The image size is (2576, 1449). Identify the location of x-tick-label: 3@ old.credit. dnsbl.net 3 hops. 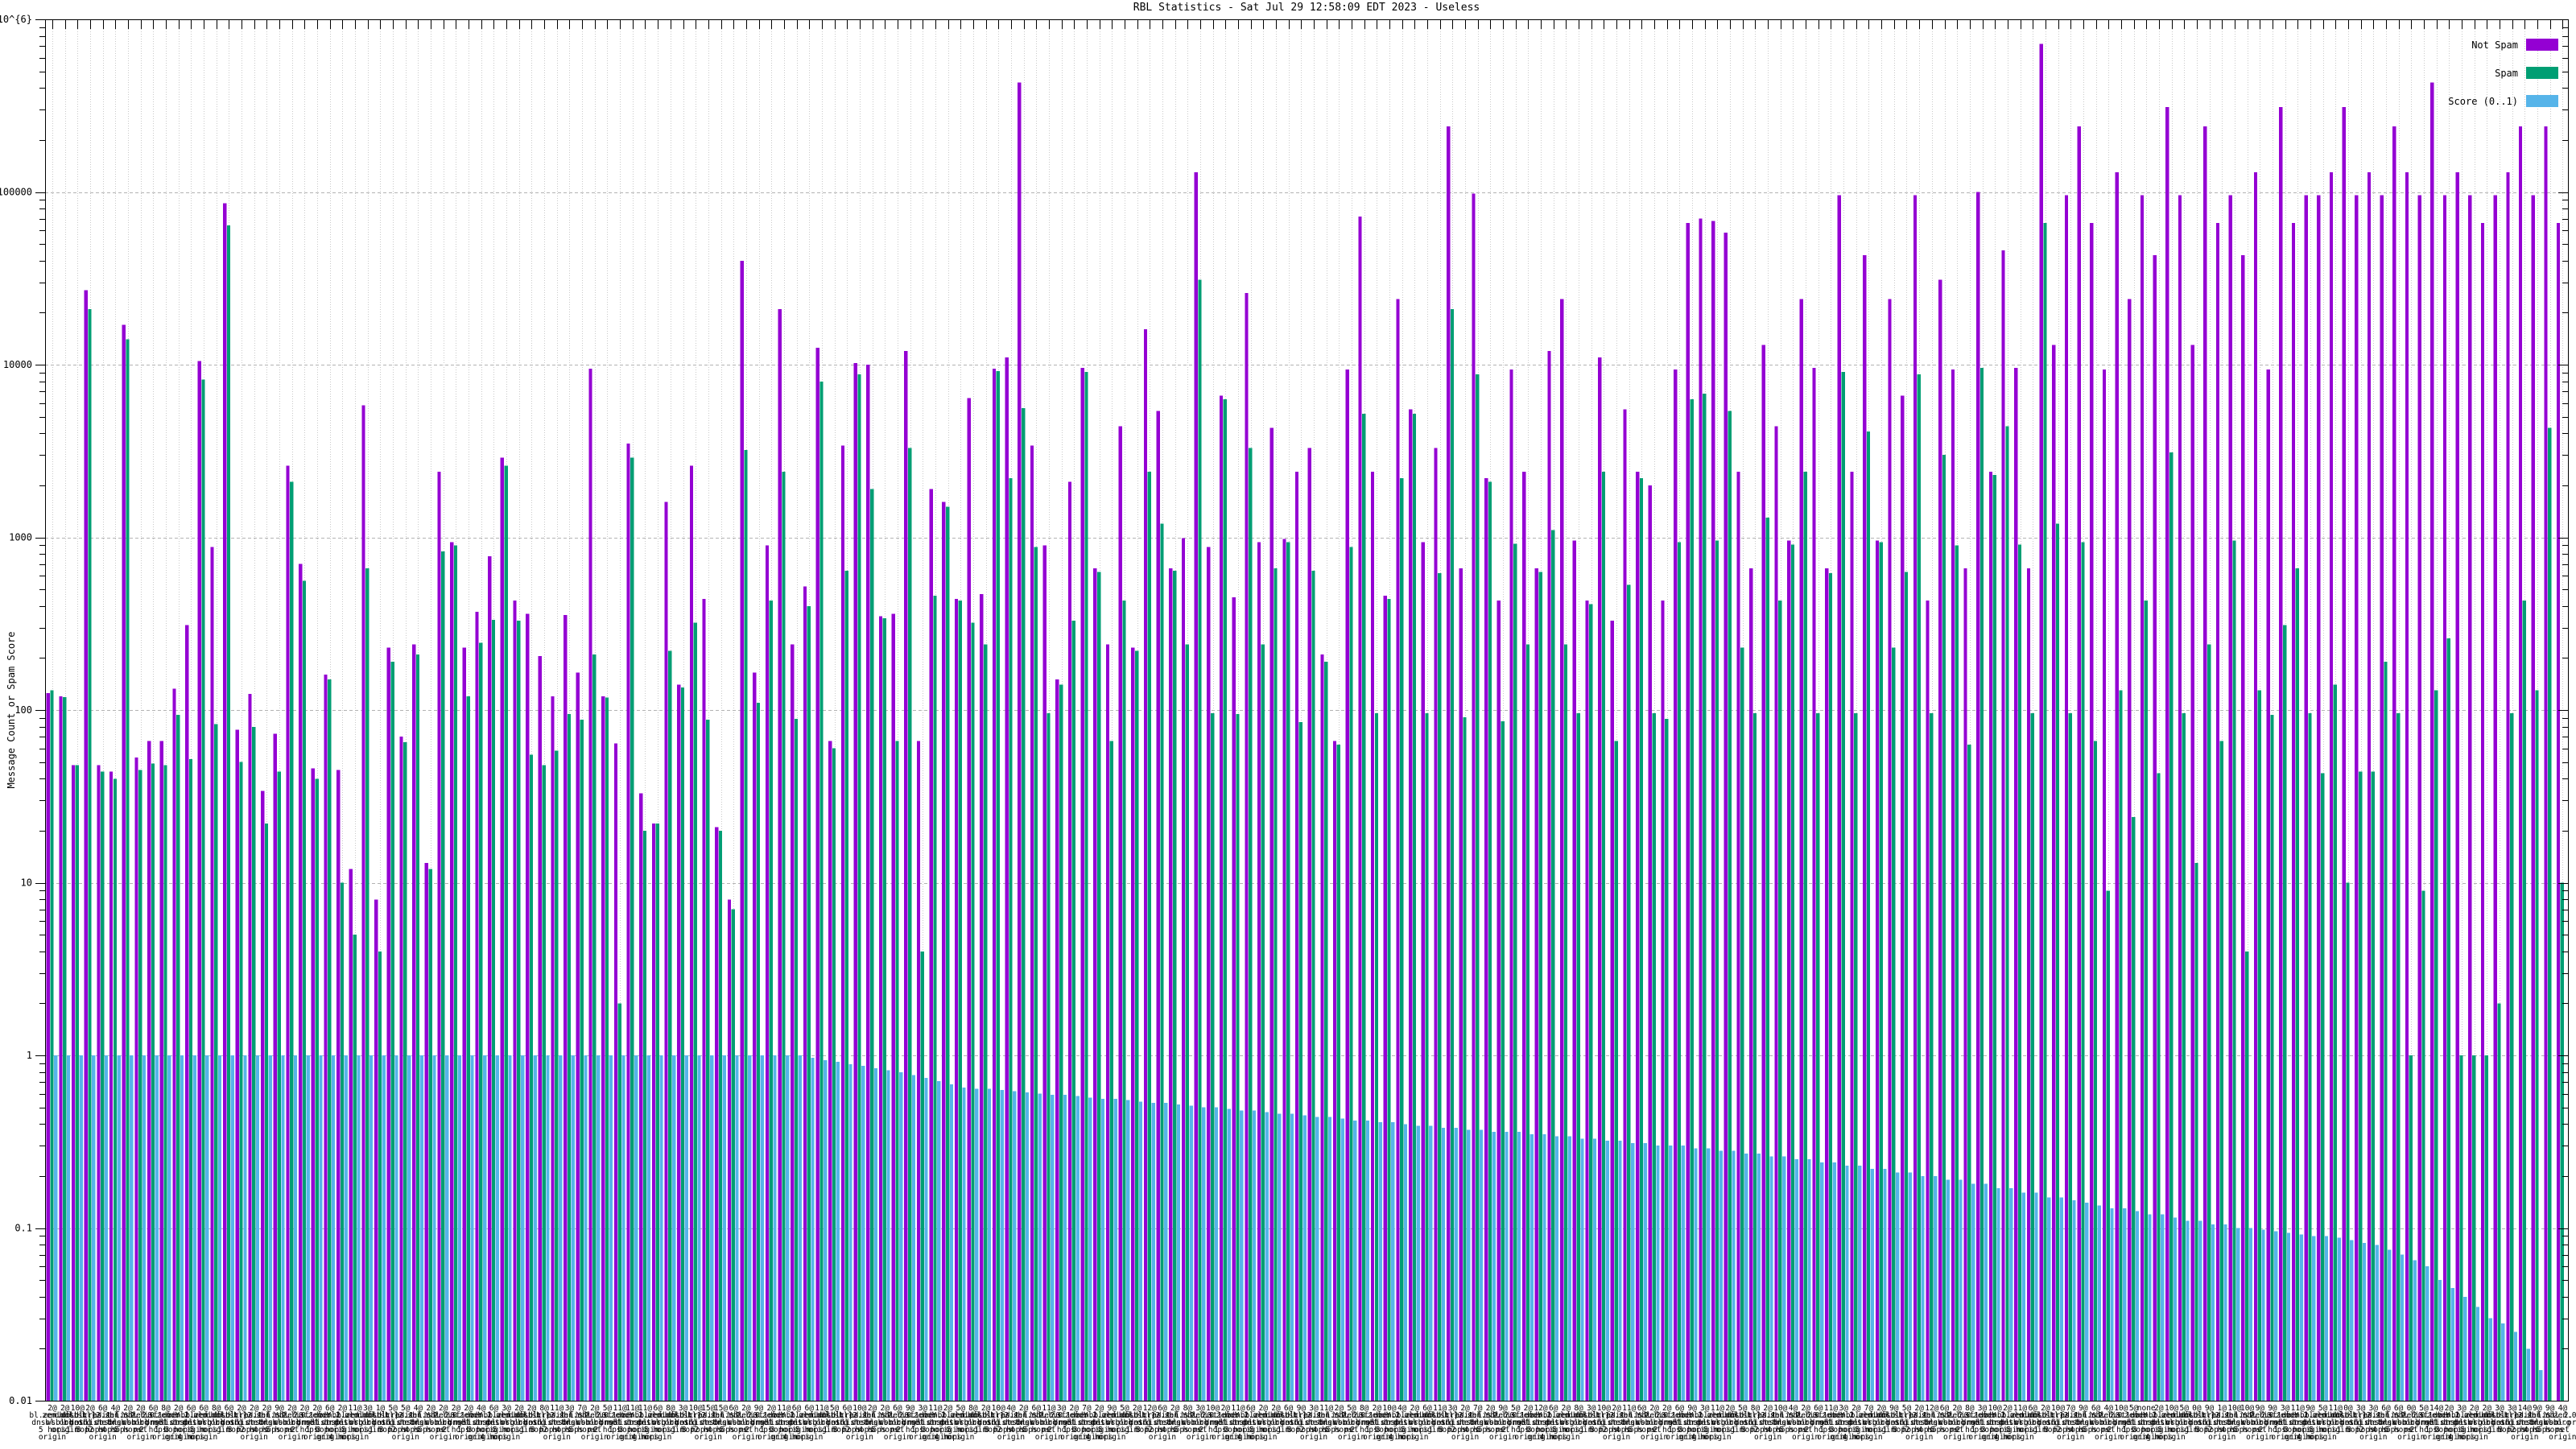
(2512, 1419).